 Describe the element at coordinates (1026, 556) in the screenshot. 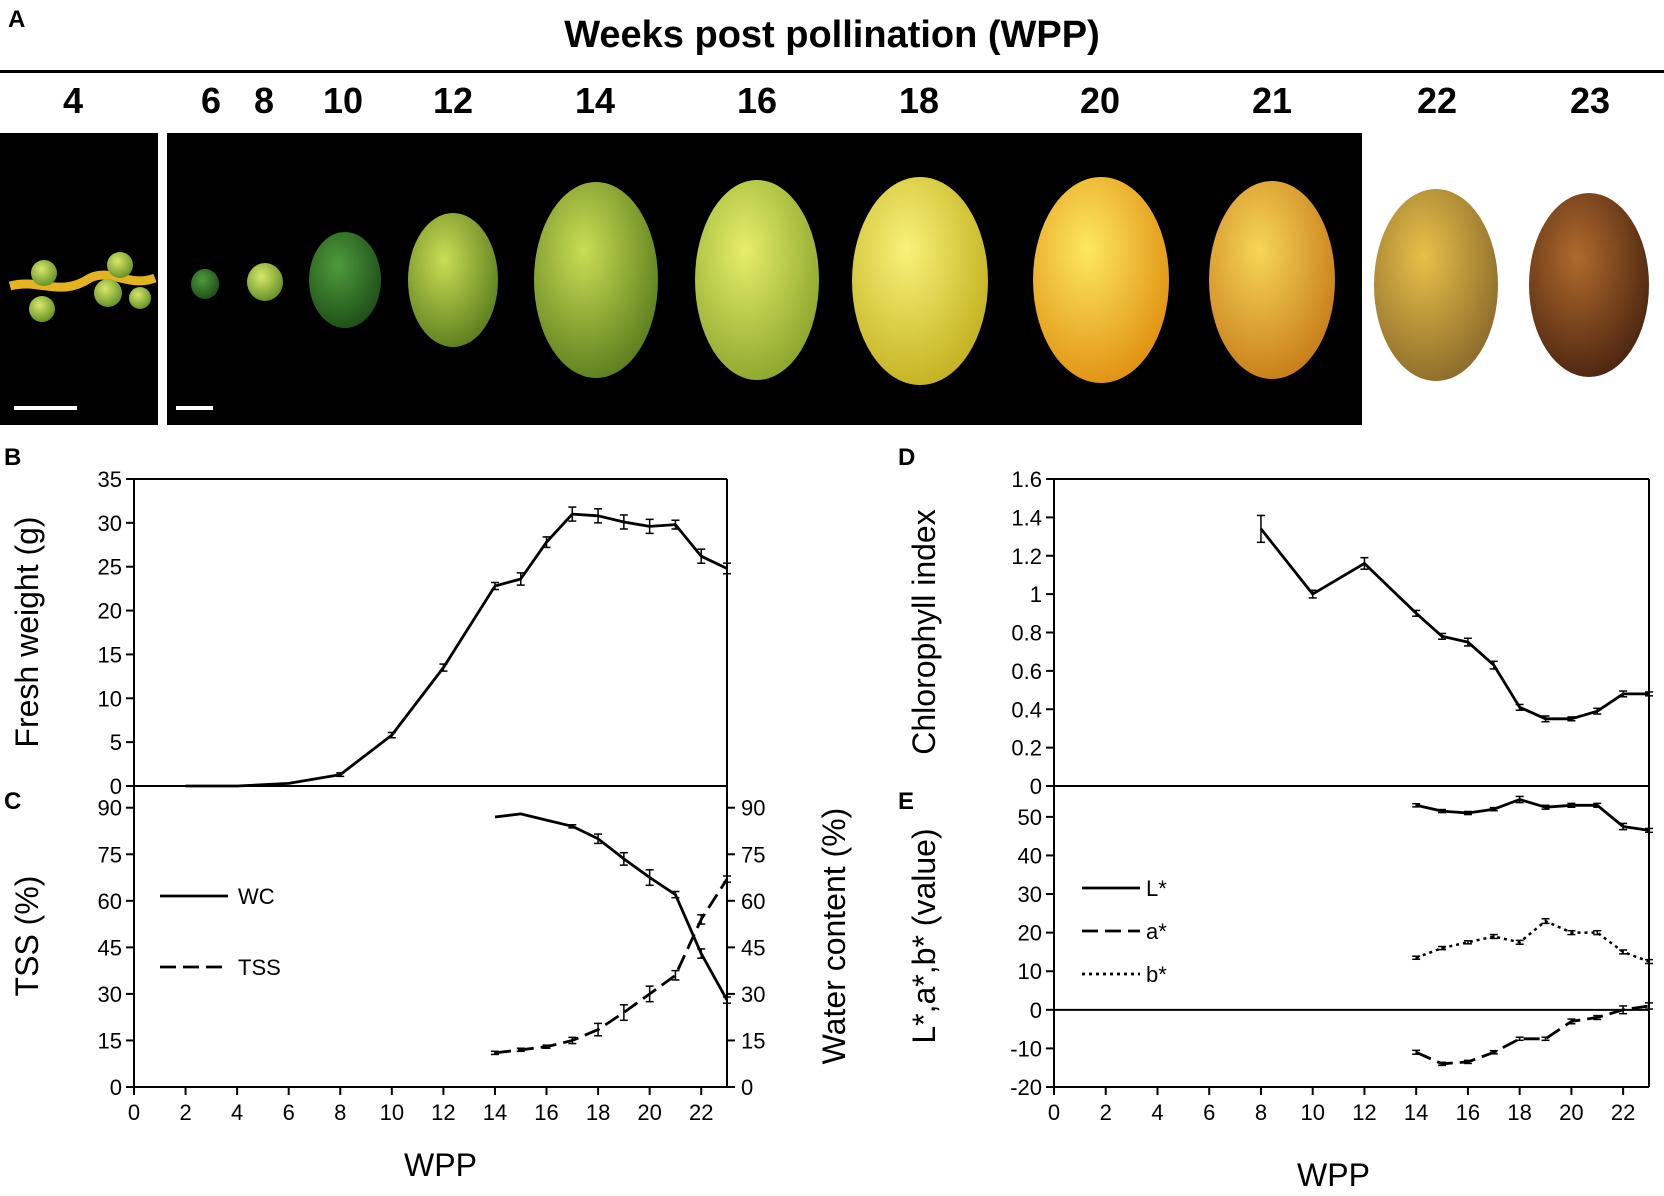

I see `chart-d-ytick-label: 1.2` at that location.